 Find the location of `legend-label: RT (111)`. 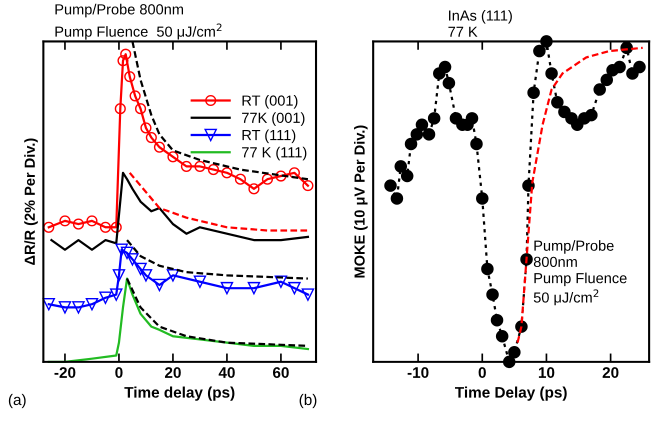

legend-label: RT (111) is located at coordinates (269, 137).